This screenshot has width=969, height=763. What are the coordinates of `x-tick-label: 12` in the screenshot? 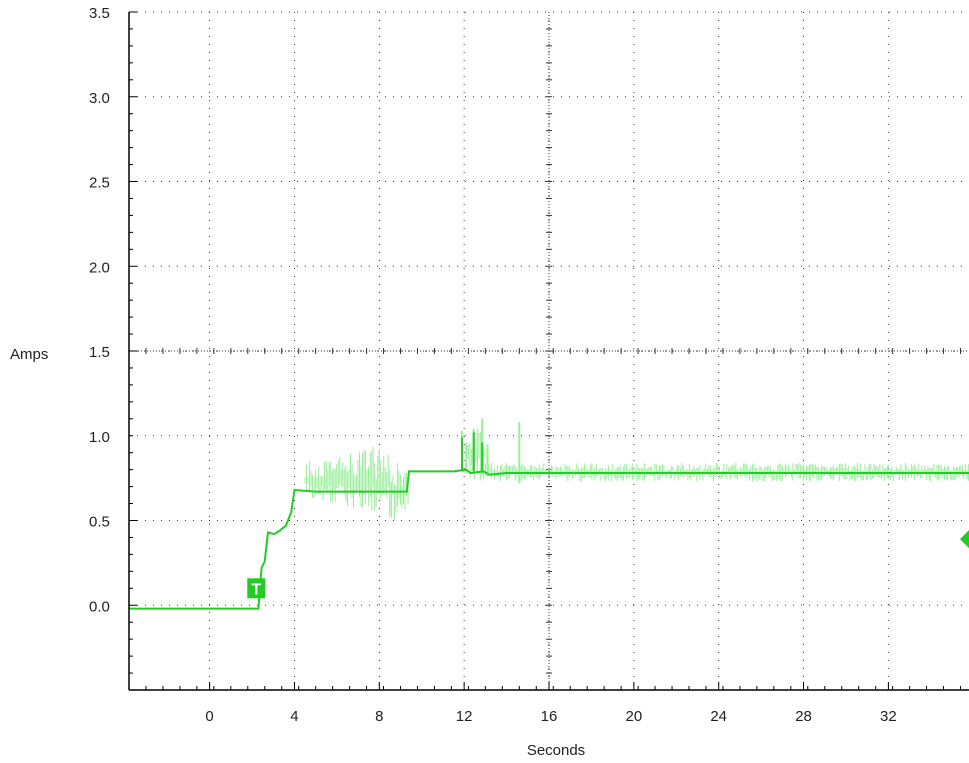 It's located at (464, 716).